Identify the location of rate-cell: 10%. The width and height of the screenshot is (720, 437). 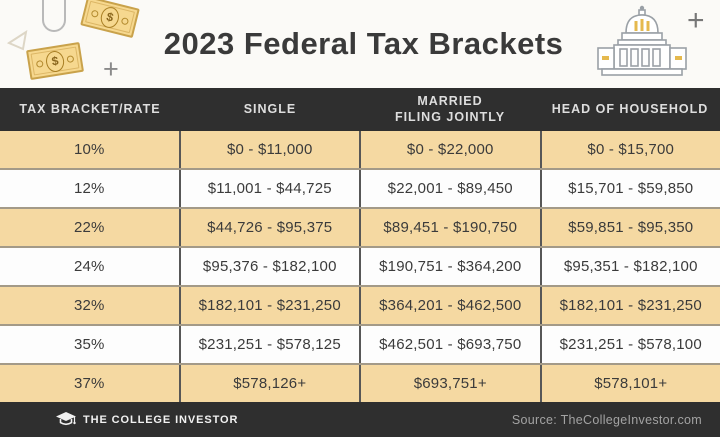
(90, 149).